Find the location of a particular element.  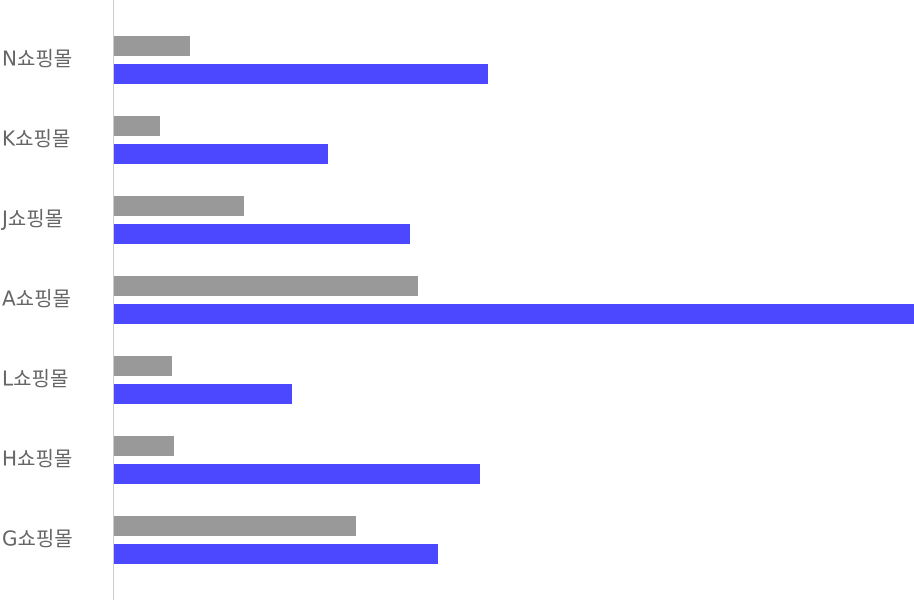

y-tick-label: N쇼핑몰 is located at coordinates (37, 59).